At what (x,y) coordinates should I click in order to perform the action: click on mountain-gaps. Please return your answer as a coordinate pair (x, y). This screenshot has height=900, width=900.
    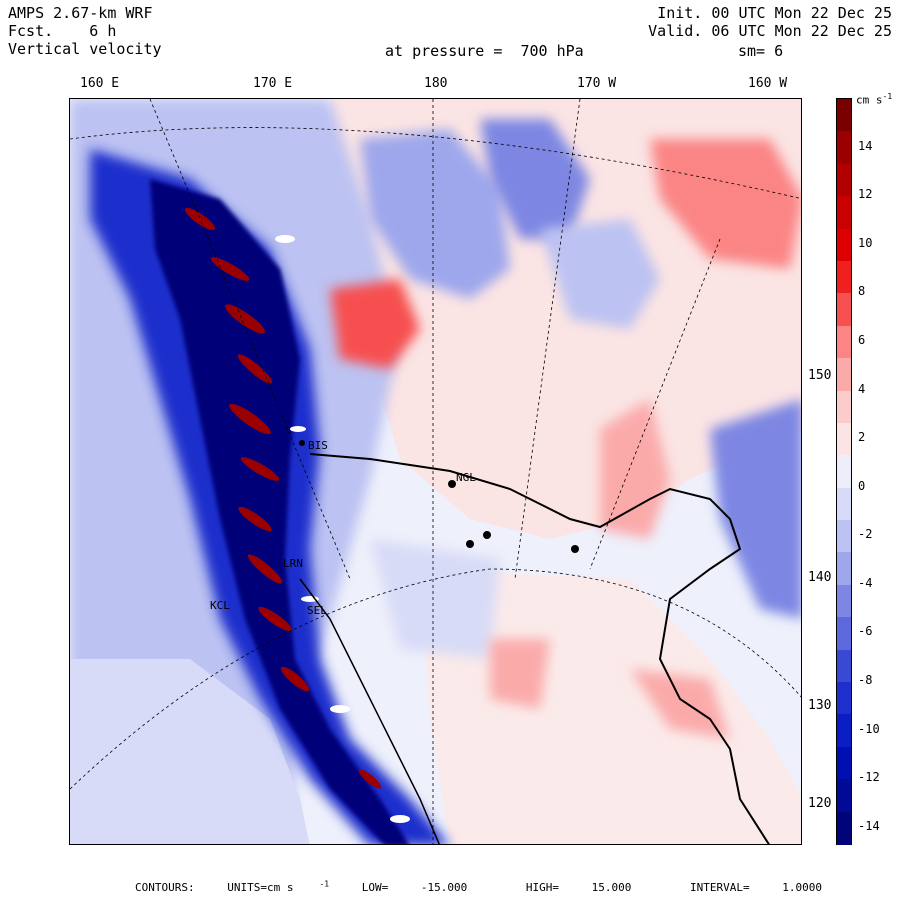
    Looking at the image, I should click on (342, 529).